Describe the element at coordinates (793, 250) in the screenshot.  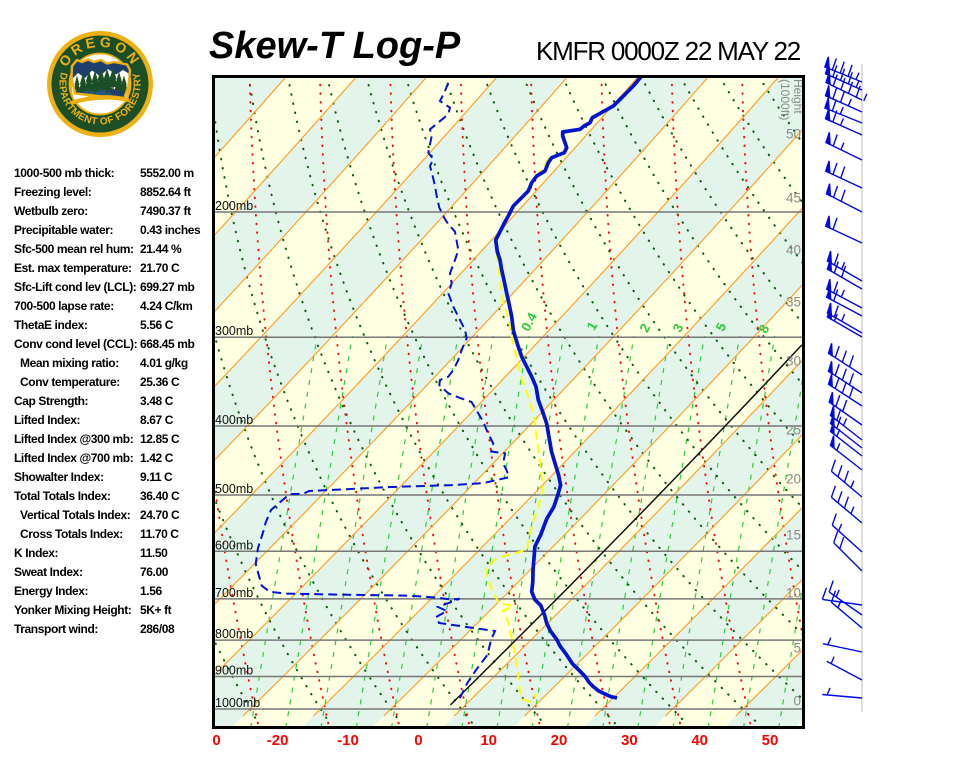
I see `svg-text: 40` at that location.